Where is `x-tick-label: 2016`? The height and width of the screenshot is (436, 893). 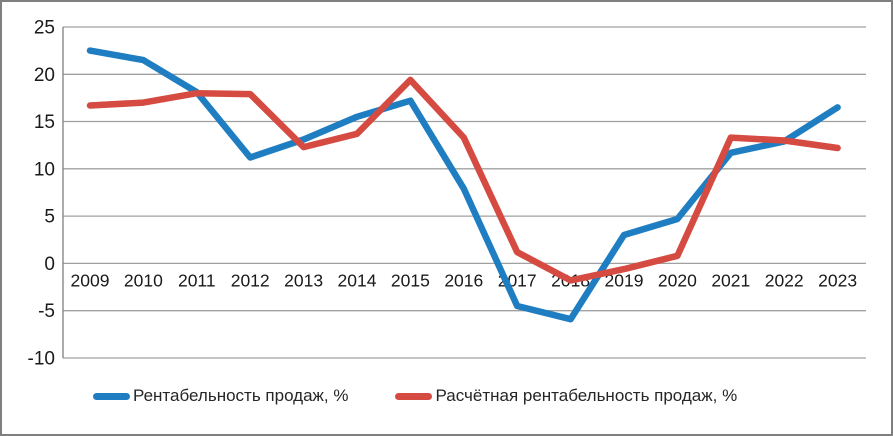
x-tick-label: 2016 is located at coordinates (463, 280).